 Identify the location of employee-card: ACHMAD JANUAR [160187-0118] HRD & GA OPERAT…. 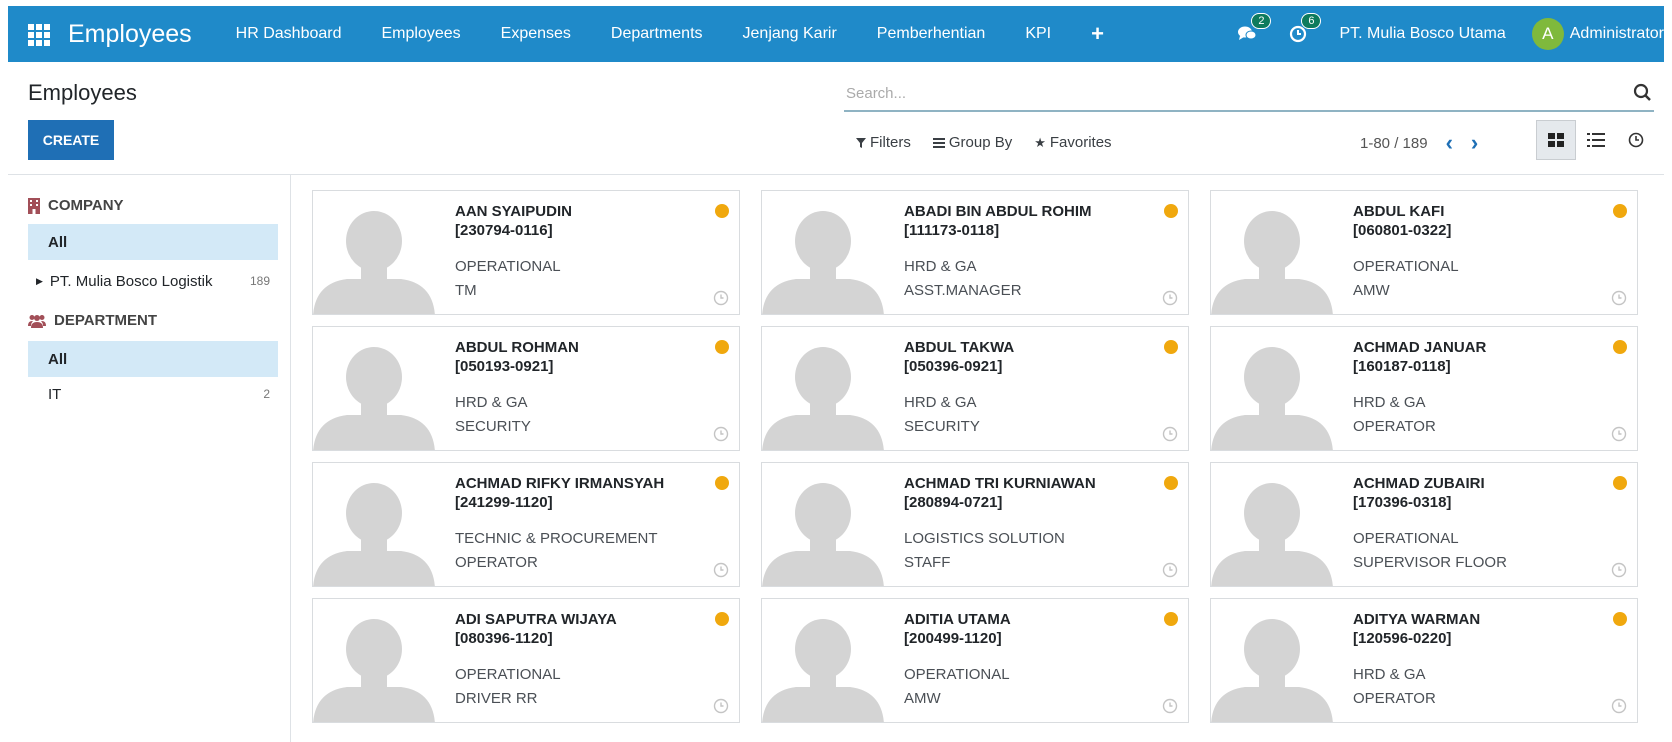
(1424, 388).